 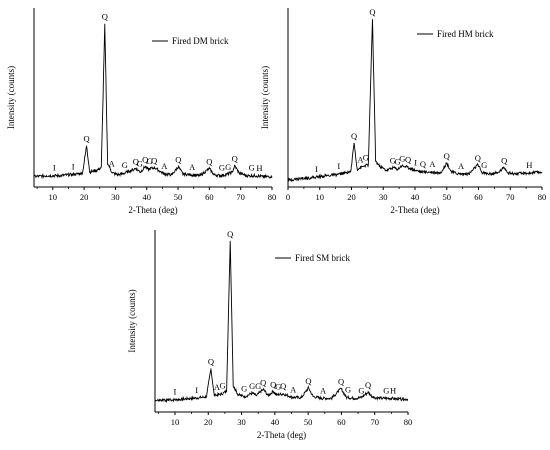 I want to click on legend-label: Fired HM brick, so click(x=465, y=34).